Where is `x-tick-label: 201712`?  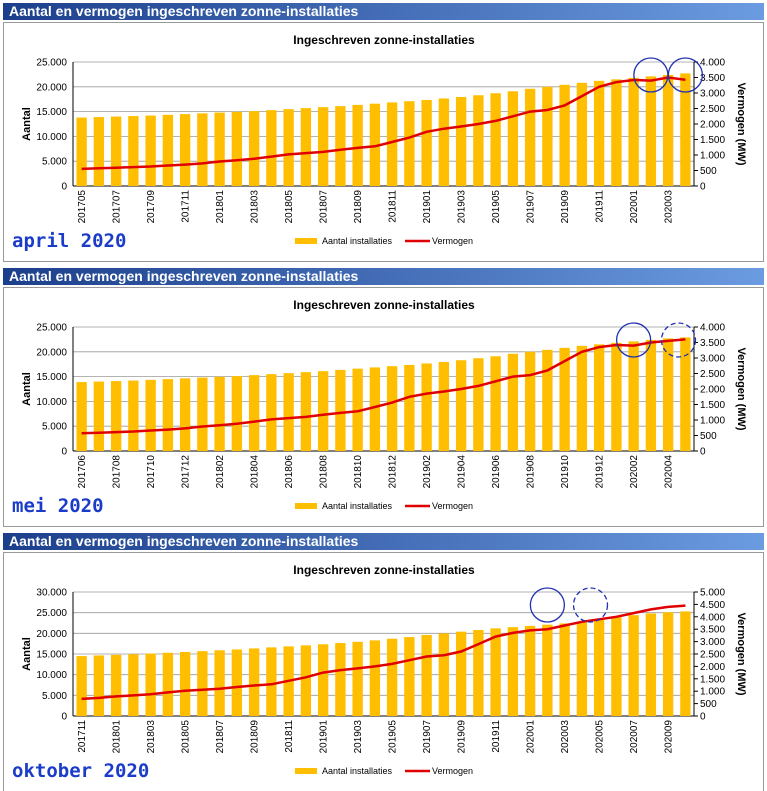
x-tick-label: 201712 is located at coordinates (186, 472).